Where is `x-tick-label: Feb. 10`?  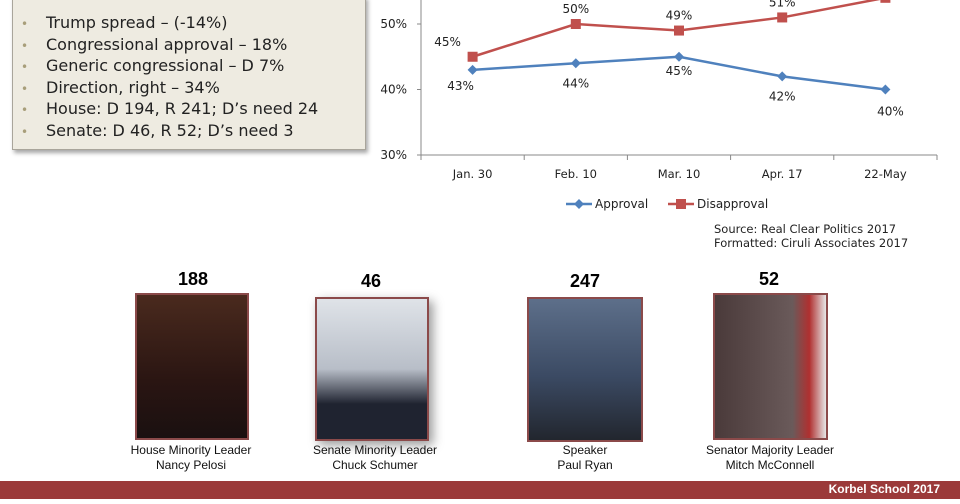
x-tick-label: Feb. 10 is located at coordinates (576, 174).